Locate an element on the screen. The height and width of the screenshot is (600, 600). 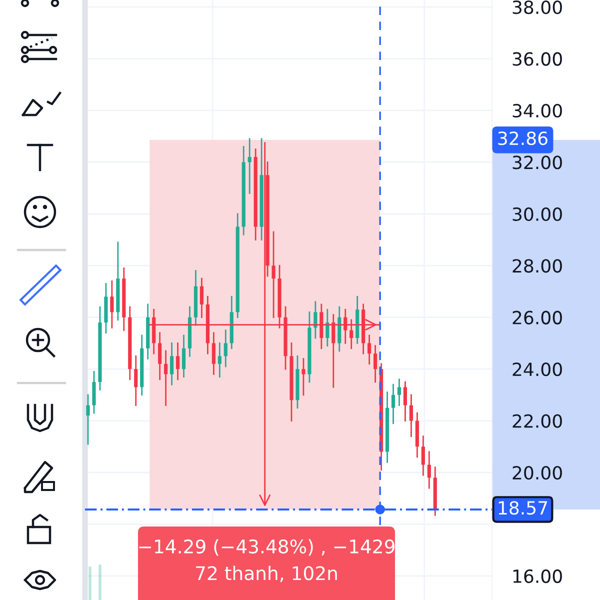
y-tick-label: 24.00 is located at coordinates (537, 369).